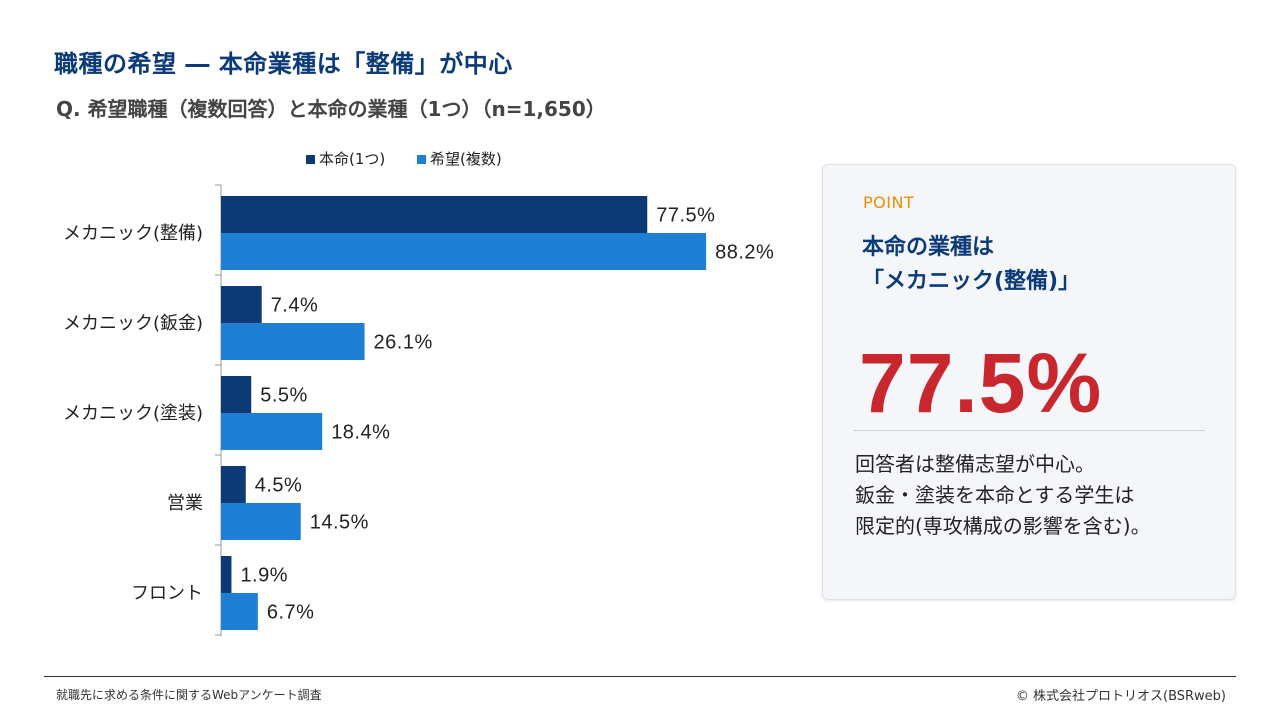 This screenshot has width=1280, height=720. Describe the element at coordinates (360, 433) in the screenshot. I see `data-label-kibou-2: 18.4%` at that location.